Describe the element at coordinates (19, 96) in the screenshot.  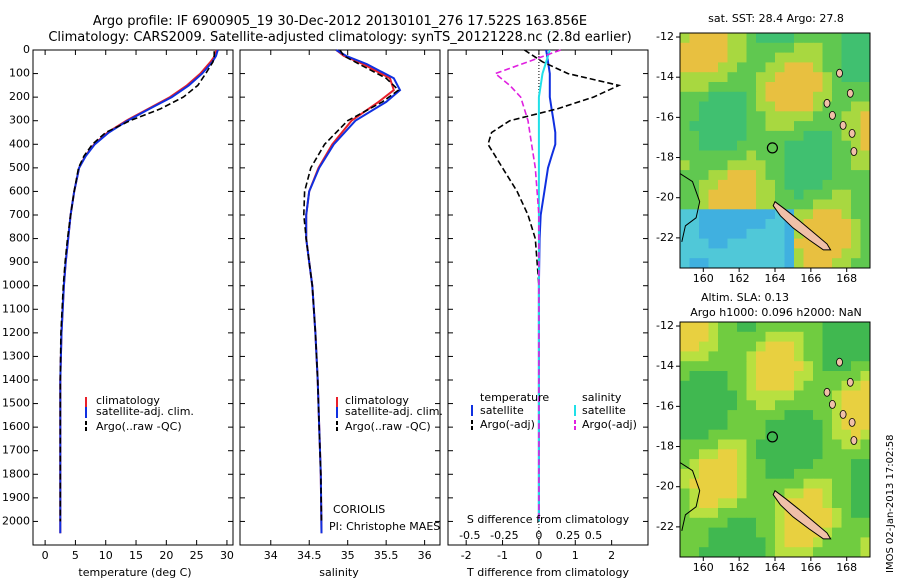
I see `y-tick-label: 200` at that location.